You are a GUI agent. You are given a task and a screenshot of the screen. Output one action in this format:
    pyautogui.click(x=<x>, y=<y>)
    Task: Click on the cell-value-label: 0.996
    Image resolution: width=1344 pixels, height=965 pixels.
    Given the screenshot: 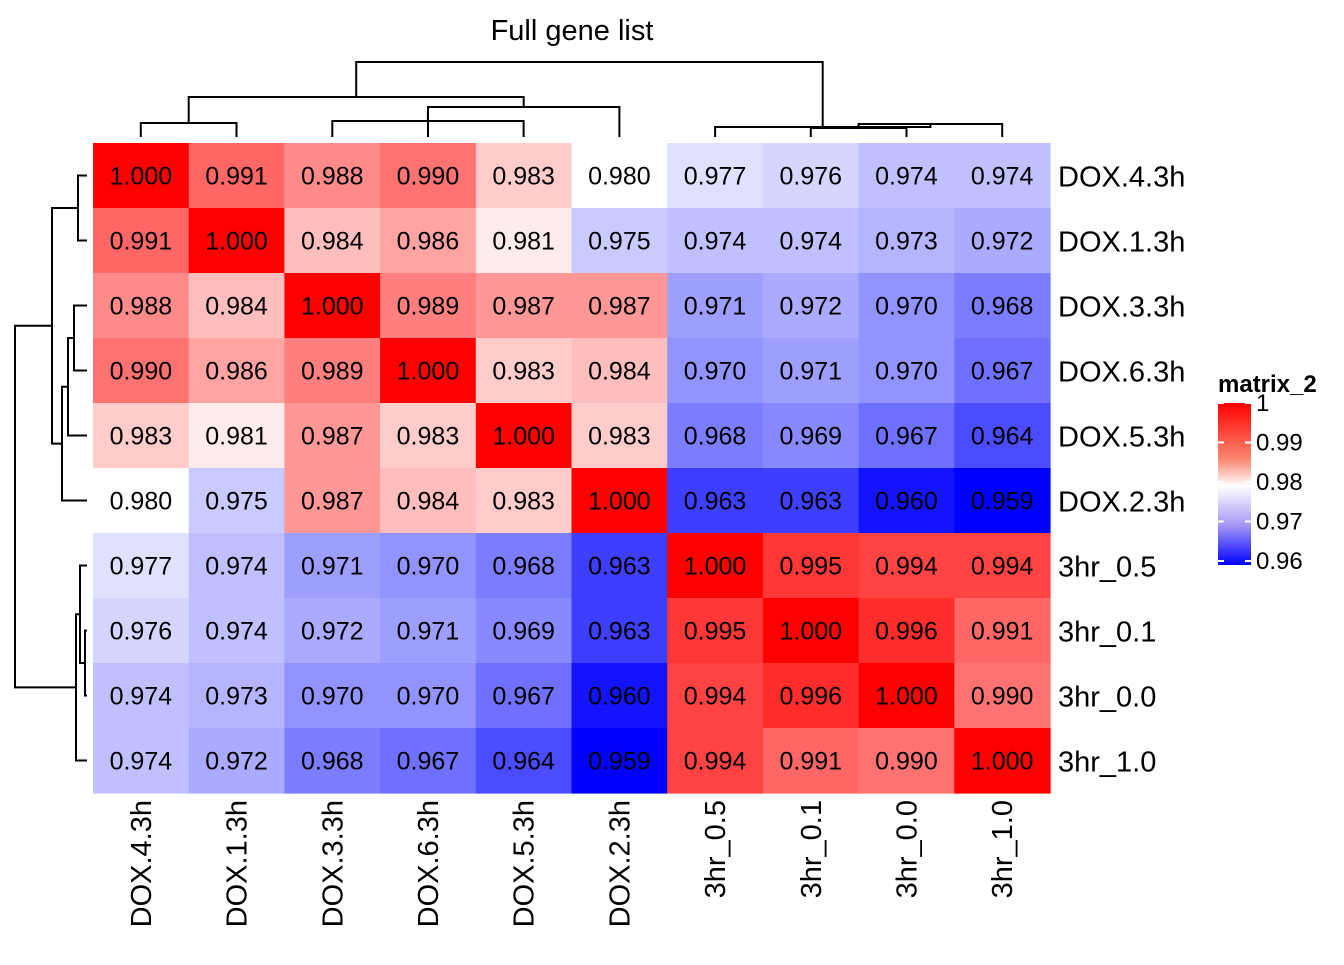 What is the action you would take?
    pyautogui.click(x=906, y=632)
    